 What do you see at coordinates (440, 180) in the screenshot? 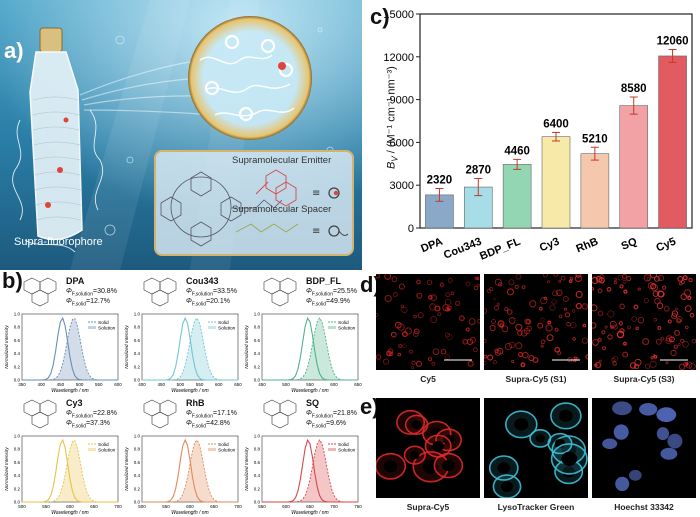
I see `value-label: 2320` at bounding box center [440, 180].